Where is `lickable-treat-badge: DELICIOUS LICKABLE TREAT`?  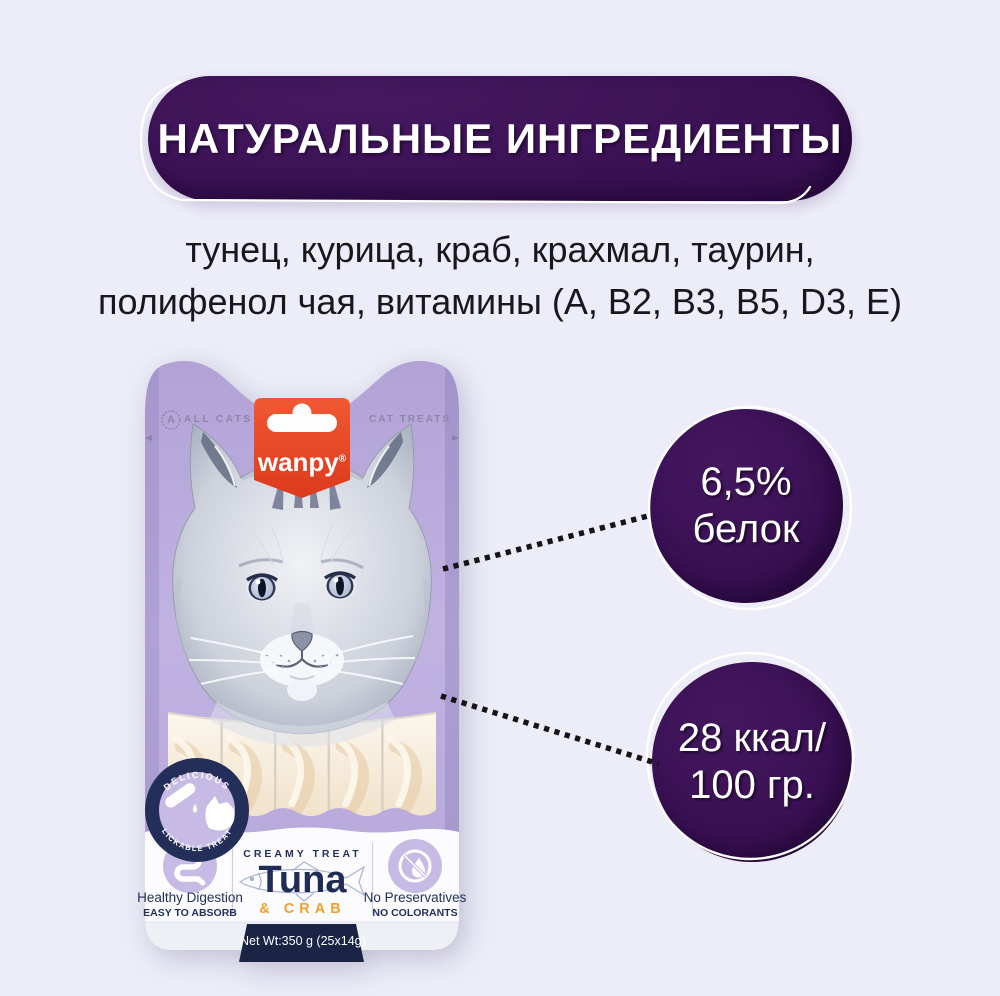 lickable-treat-badge: DELICIOUS LICKABLE TREAT is located at coordinates (197, 810).